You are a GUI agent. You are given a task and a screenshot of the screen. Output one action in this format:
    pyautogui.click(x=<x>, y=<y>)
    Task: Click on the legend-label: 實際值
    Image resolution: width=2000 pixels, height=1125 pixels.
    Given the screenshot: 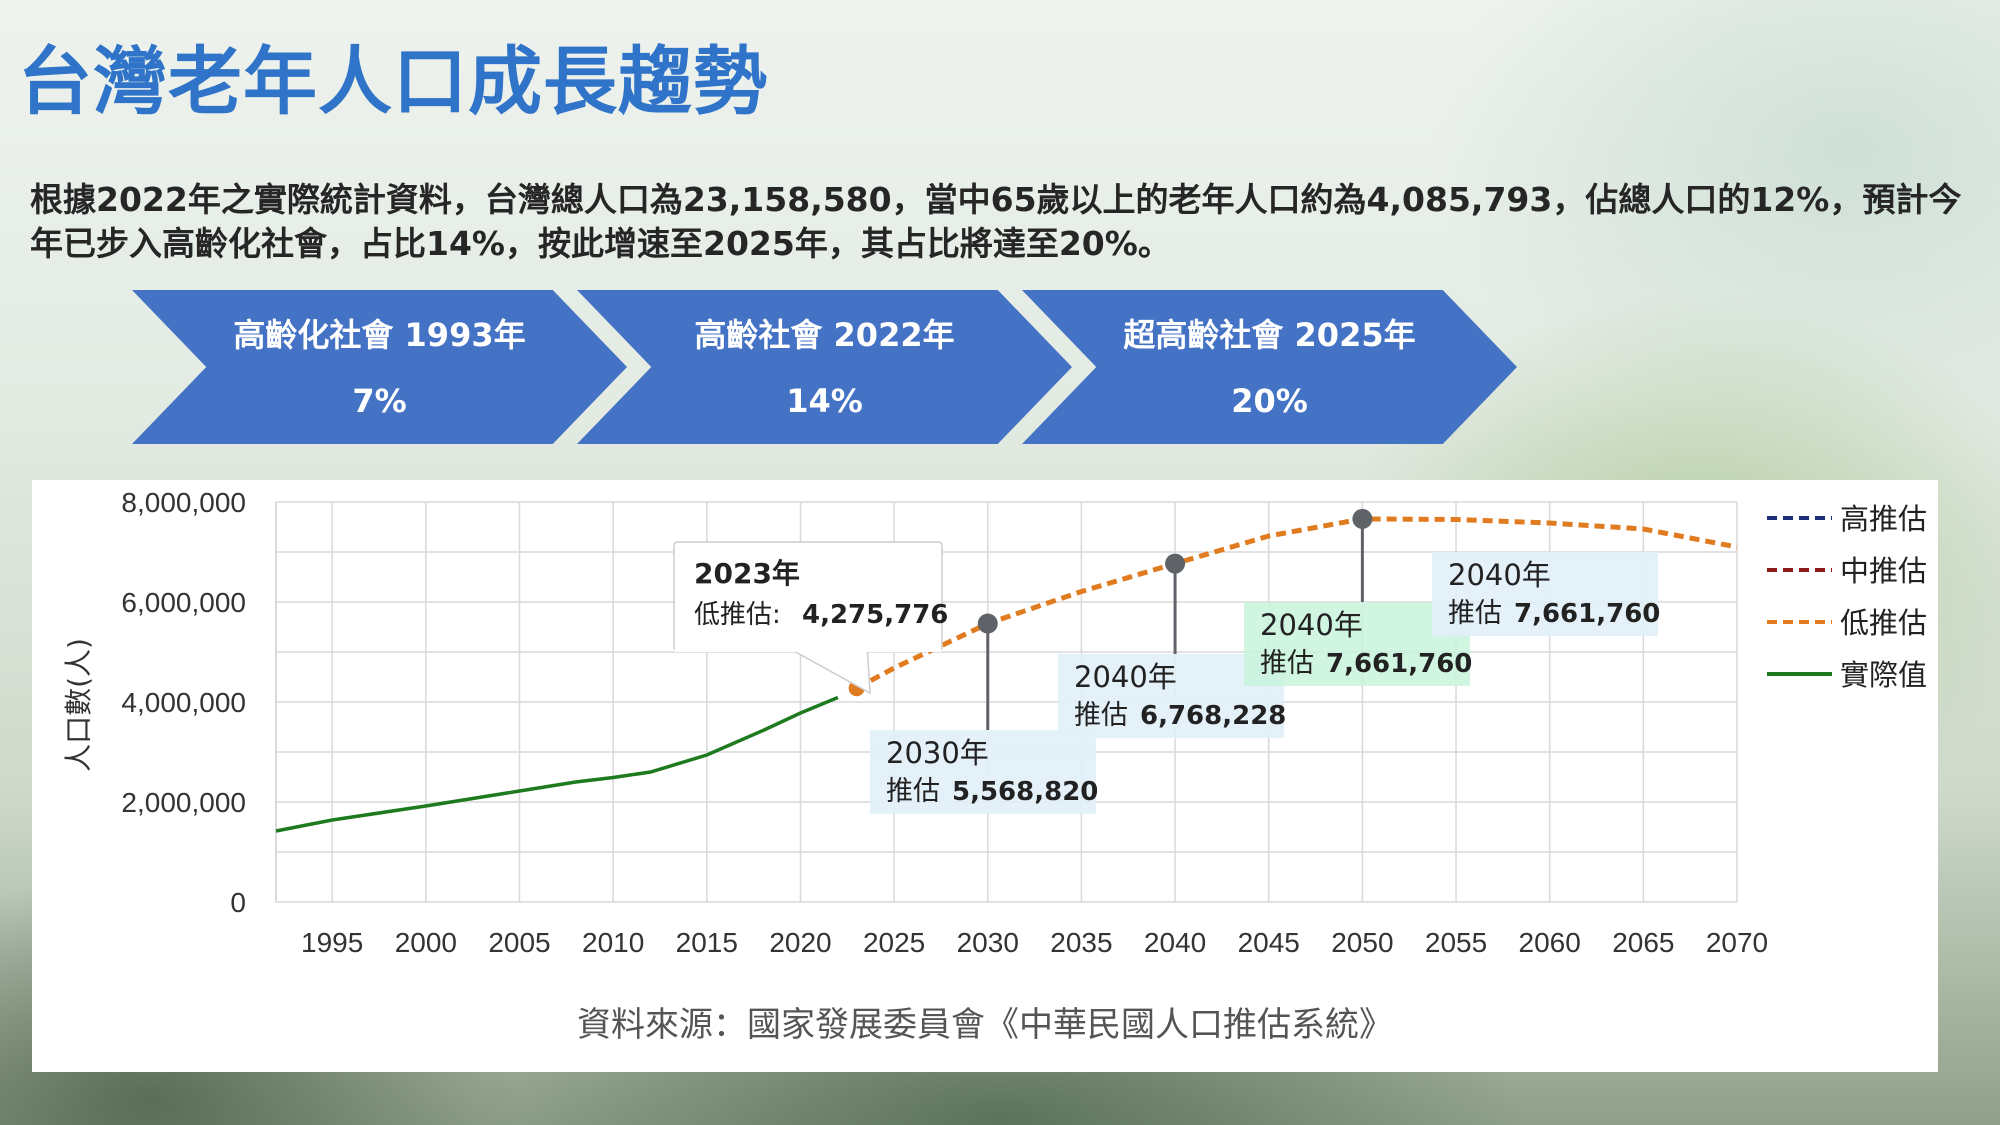 What is the action you would take?
    pyautogui.click(x=1883, y=675)
    